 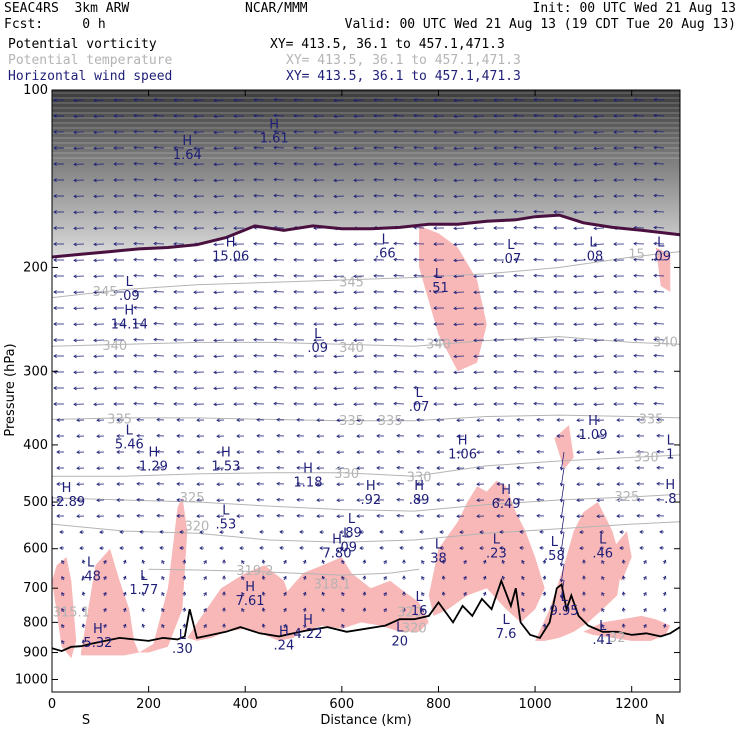 I want to click on low-marker: L, so click(x=439, y=544).